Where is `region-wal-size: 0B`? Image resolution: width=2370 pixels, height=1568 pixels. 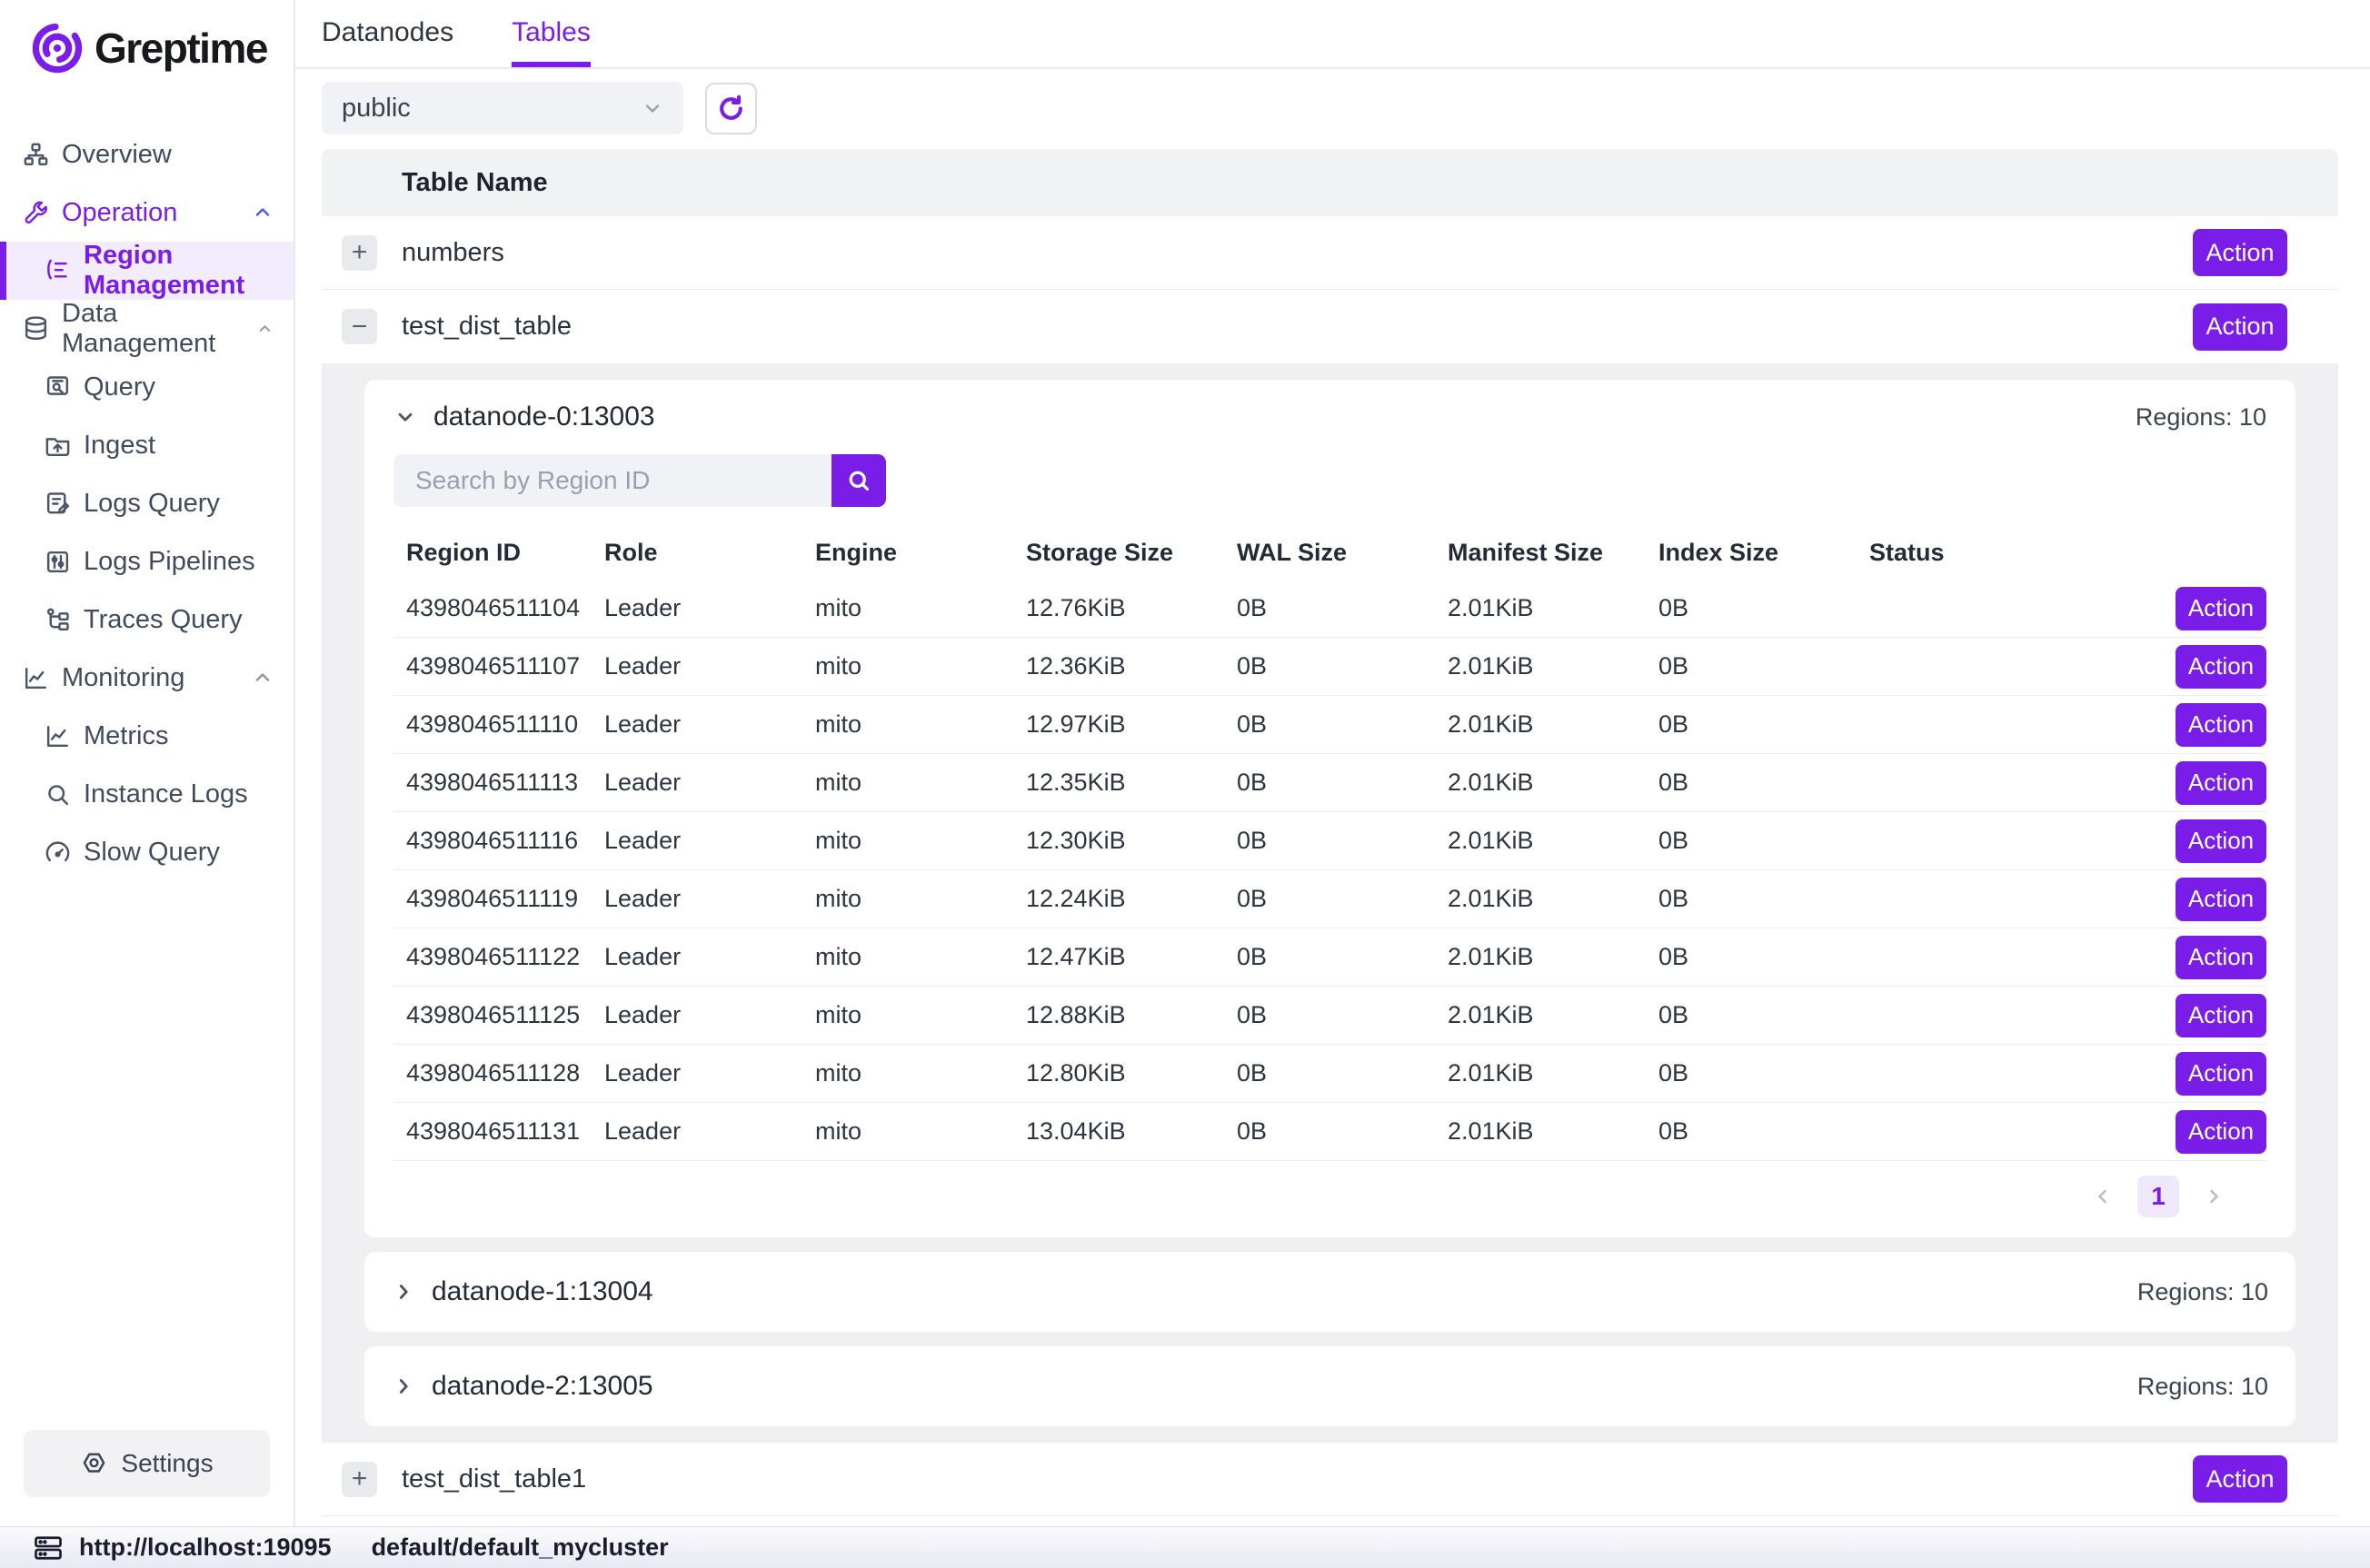 region-wal-size: 0B is located at coordinates (1252, 956).